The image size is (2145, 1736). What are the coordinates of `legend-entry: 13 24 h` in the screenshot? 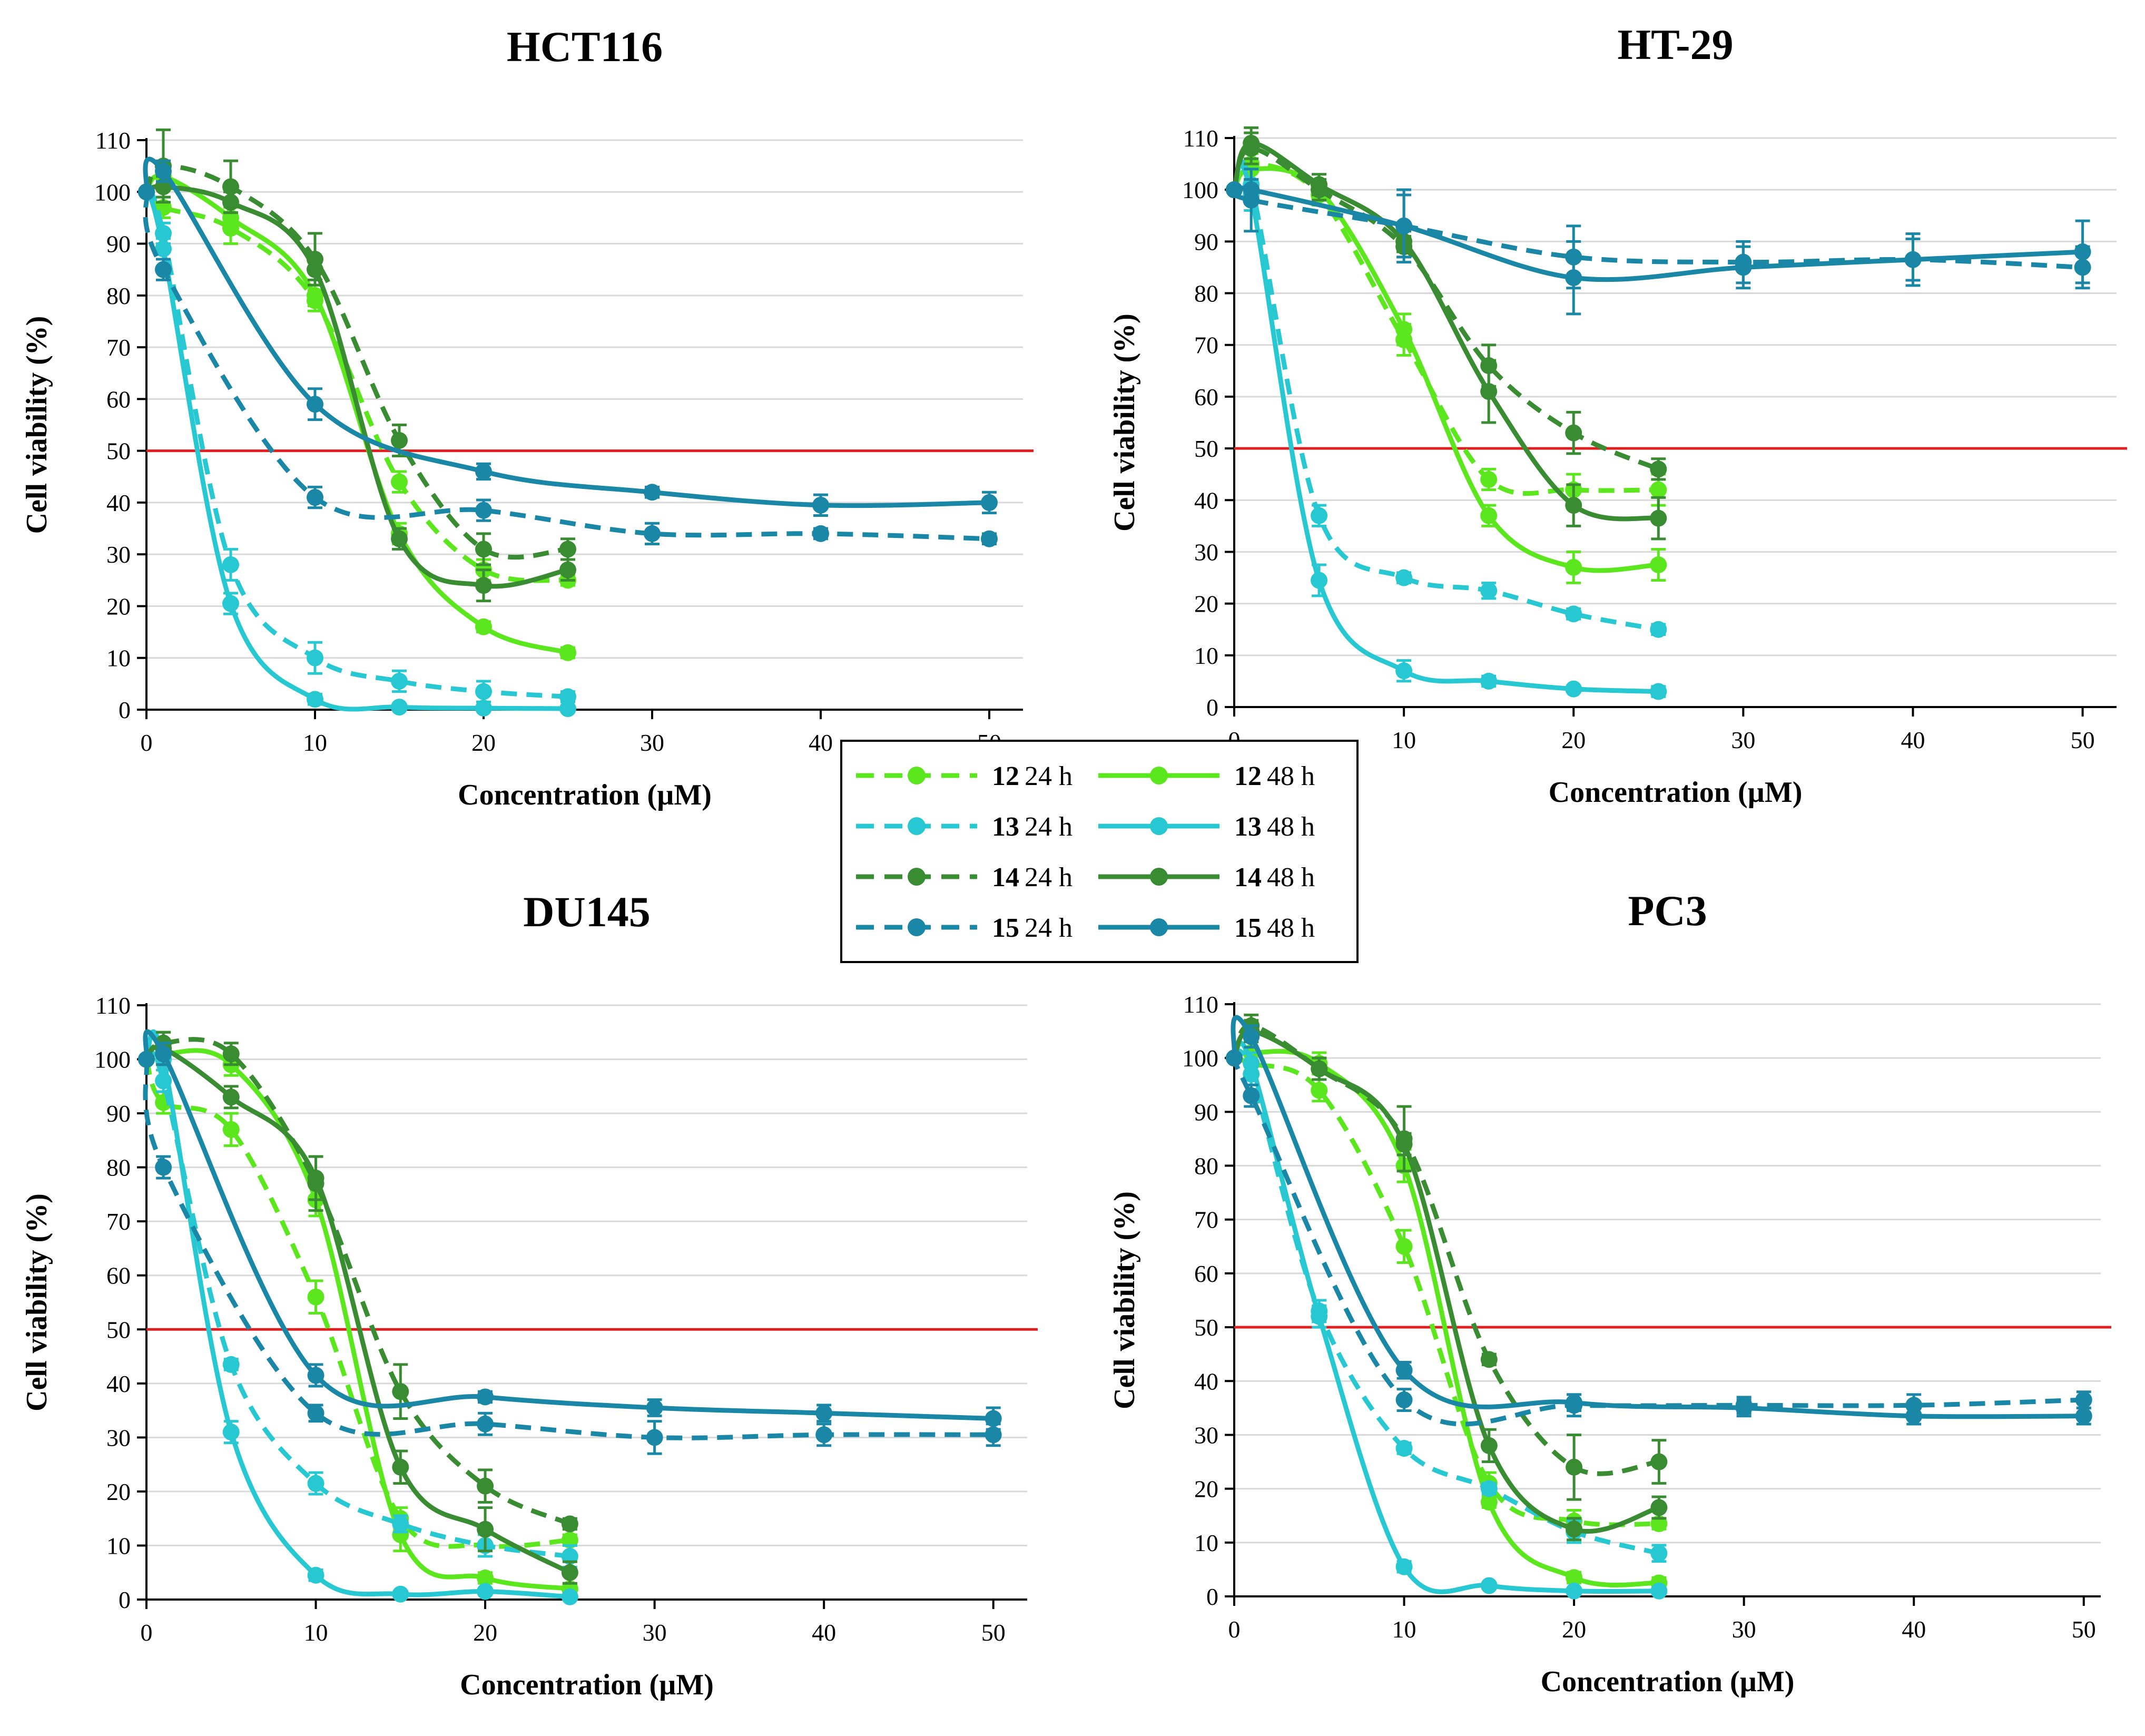 It's located at (964, 827).